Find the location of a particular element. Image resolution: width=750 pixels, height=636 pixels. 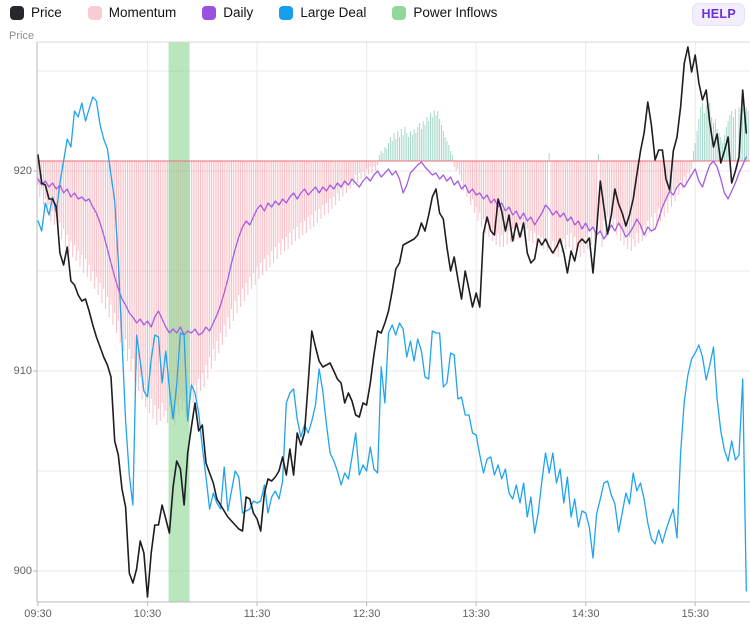

y-tick-910: 910 is located at coordinates (22, 371).